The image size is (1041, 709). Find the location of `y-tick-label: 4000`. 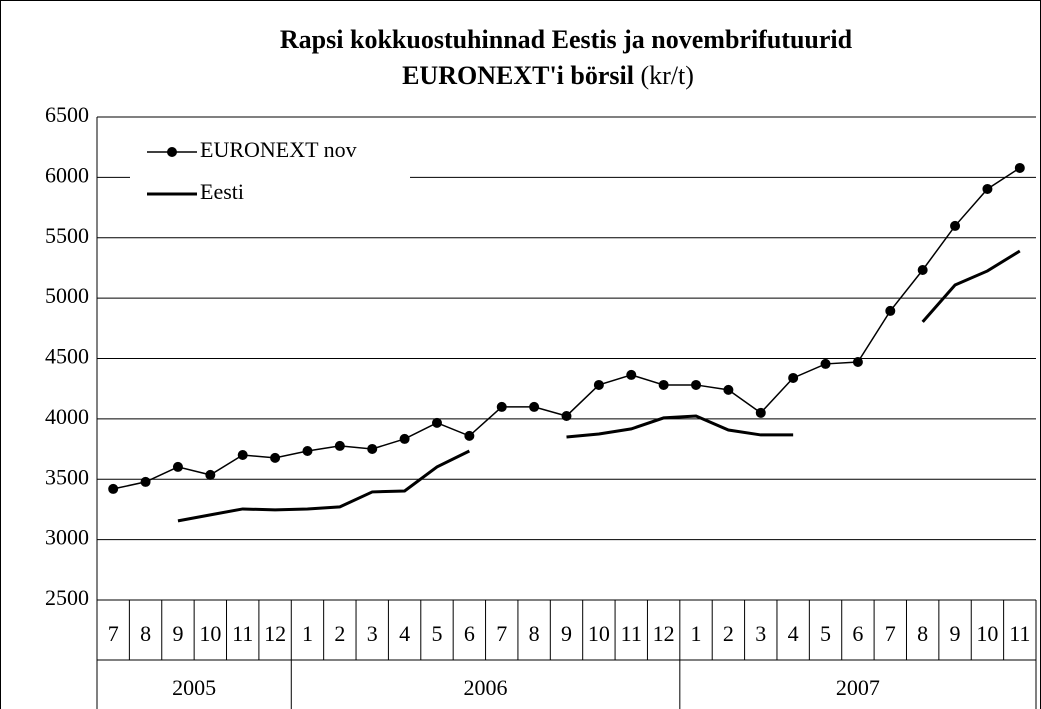

y-tick-label: 4000 is located at coordinates (67, 416).